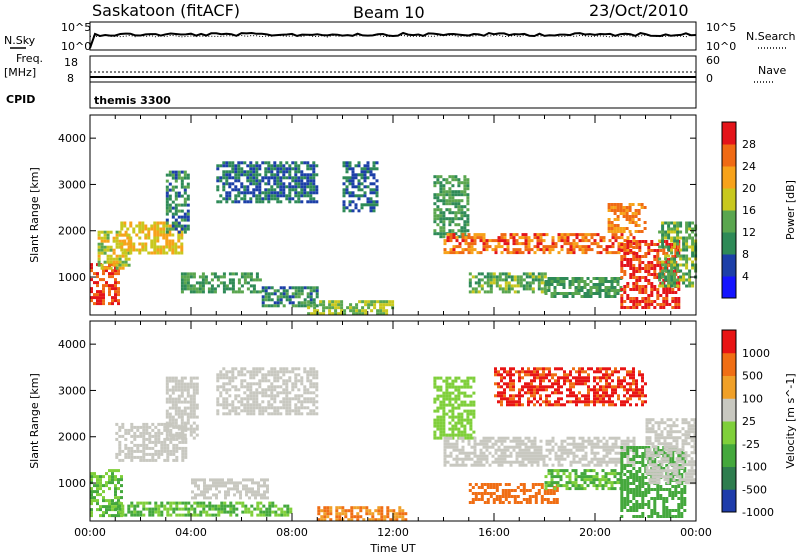 This screenshot has height=554, width=800. What do you see at coordinates (745, 254) in the screenshot?
I see `colorbar-tick-label: 8` at bounding box center [745, 254].